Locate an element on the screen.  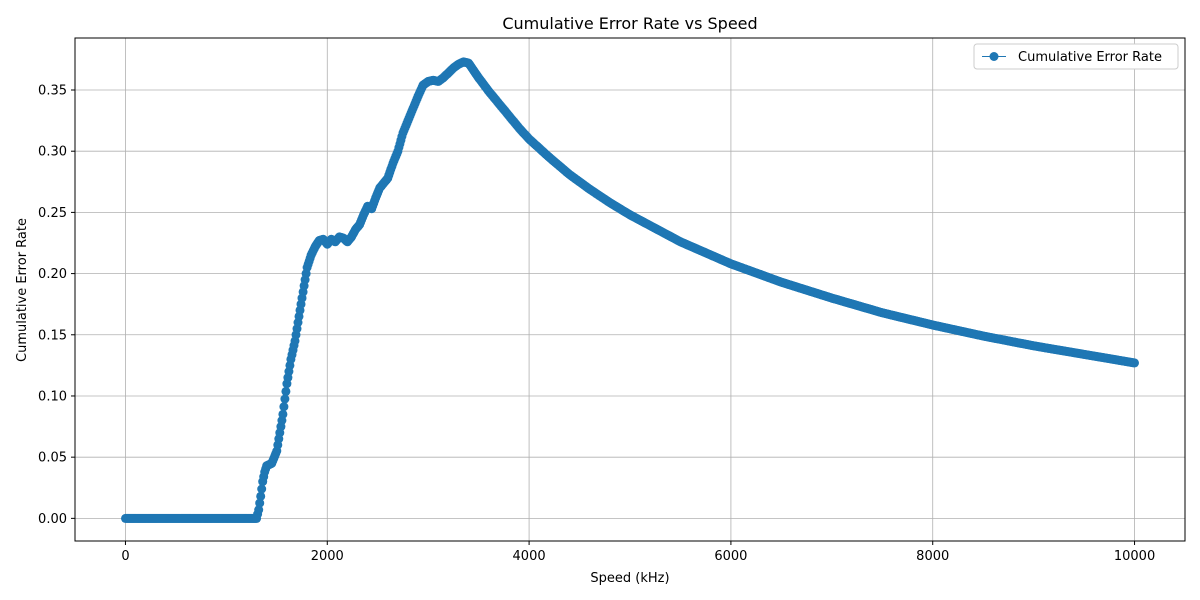
y-axis-label: Cumulative Error Rate is located at coordinates (22, 290).